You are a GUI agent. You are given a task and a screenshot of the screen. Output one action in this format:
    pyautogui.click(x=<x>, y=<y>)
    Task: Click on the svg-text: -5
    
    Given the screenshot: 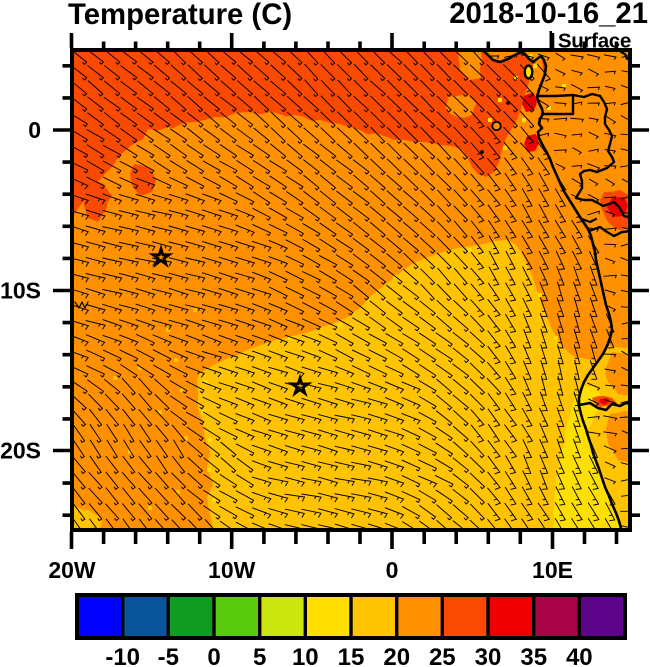 What is the action you would take?
    pyautogui.click(x=168, y=655)
    